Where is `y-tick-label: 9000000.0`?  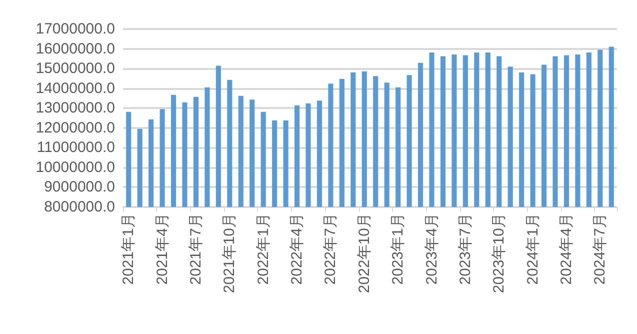 y-tick-label: 9000000.0 is located at coordinates (79, 187).